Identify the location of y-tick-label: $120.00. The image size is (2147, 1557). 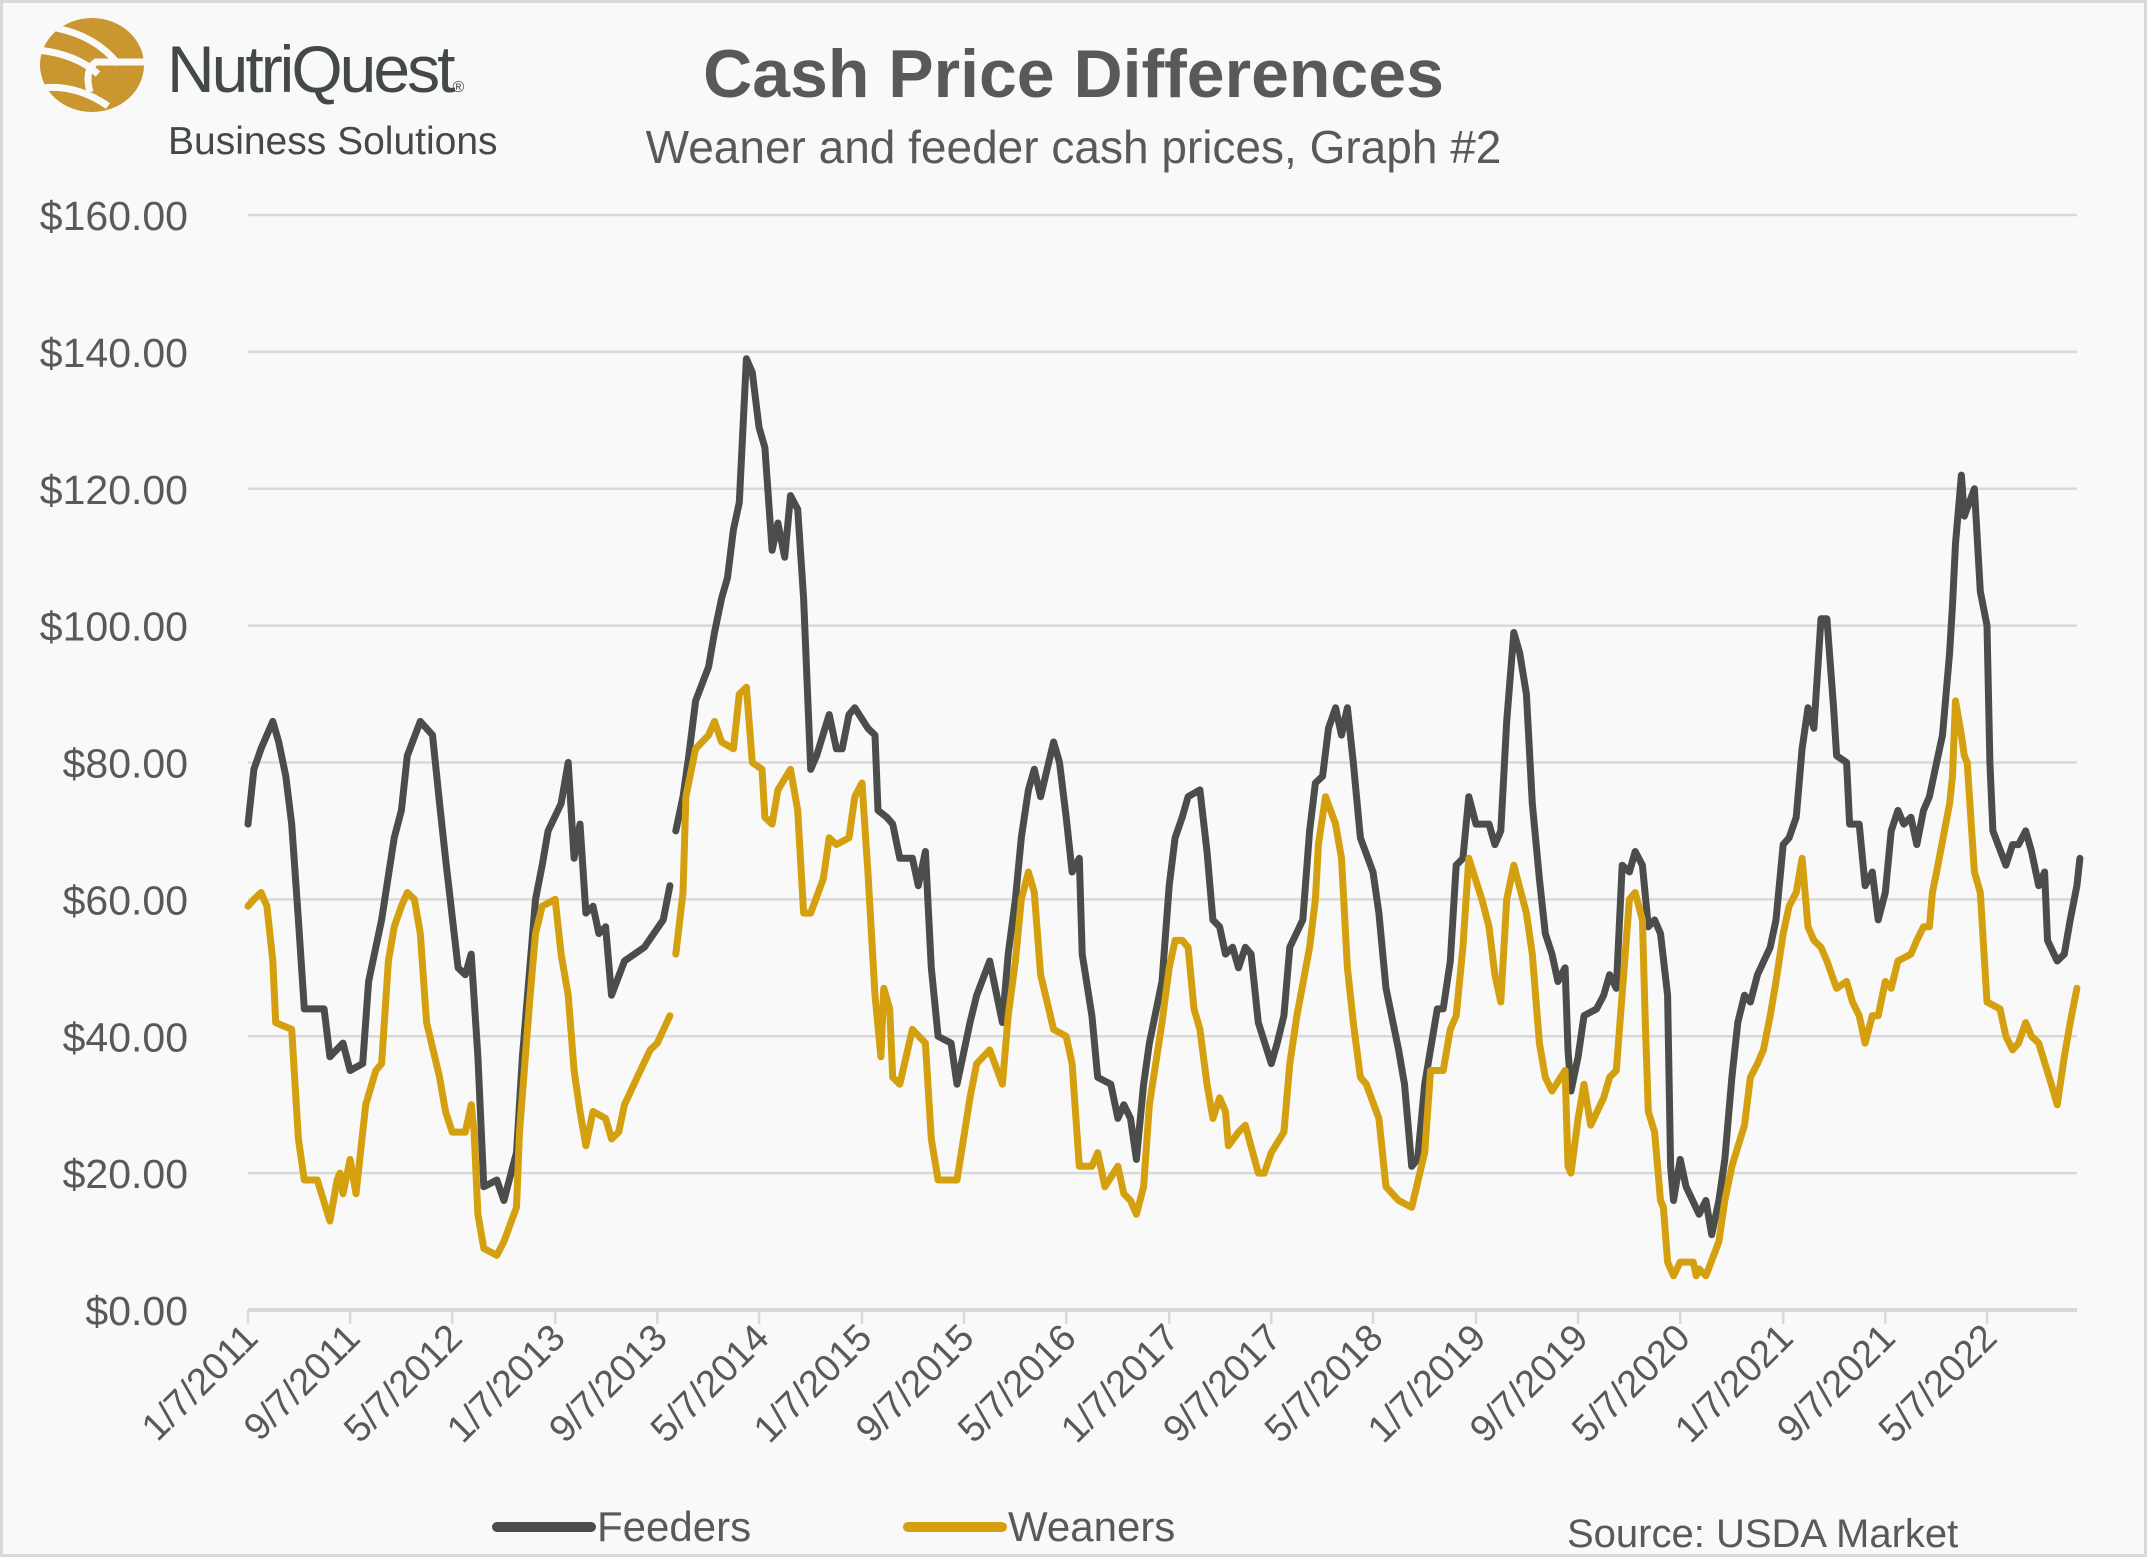
(114, 490).